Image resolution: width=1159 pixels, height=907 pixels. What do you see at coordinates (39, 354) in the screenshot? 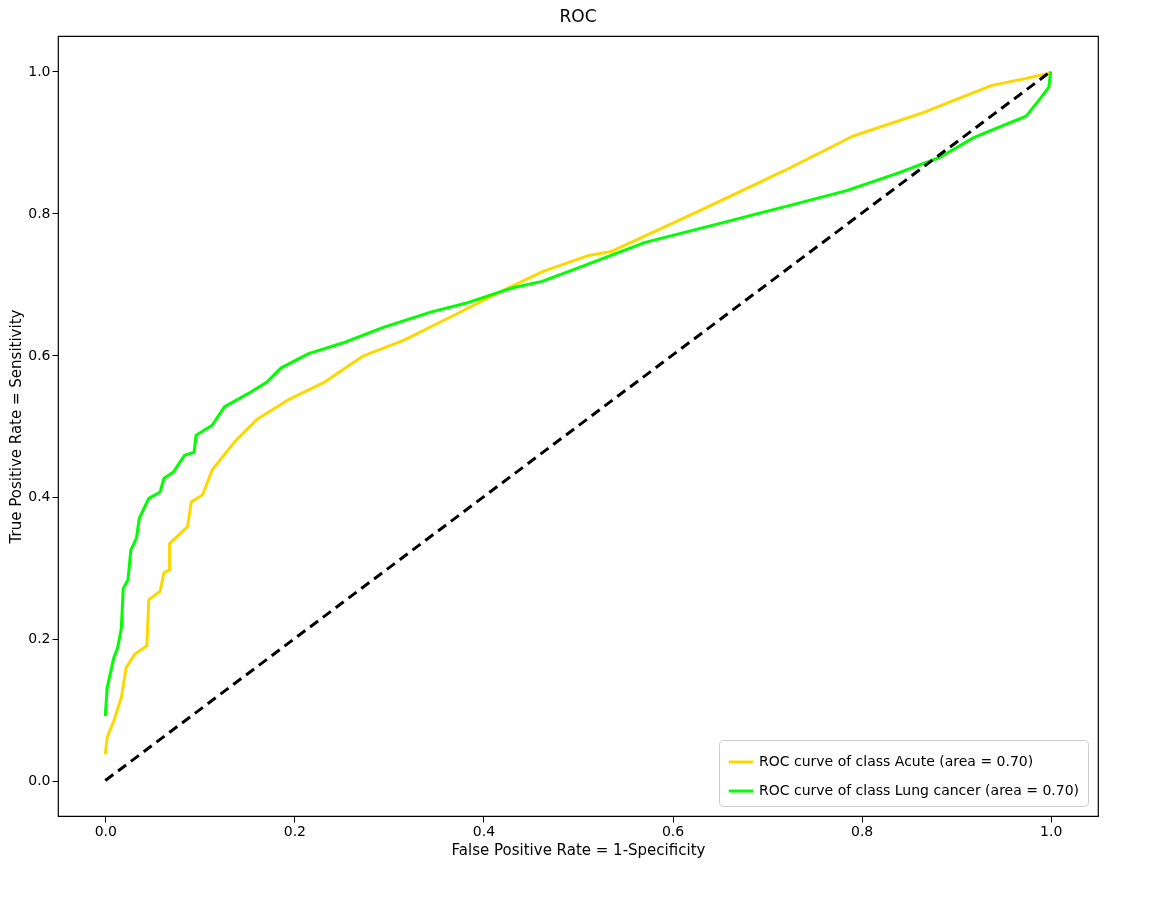
I see `y-tick-label: 0.6` at bounding box center [39, 354].